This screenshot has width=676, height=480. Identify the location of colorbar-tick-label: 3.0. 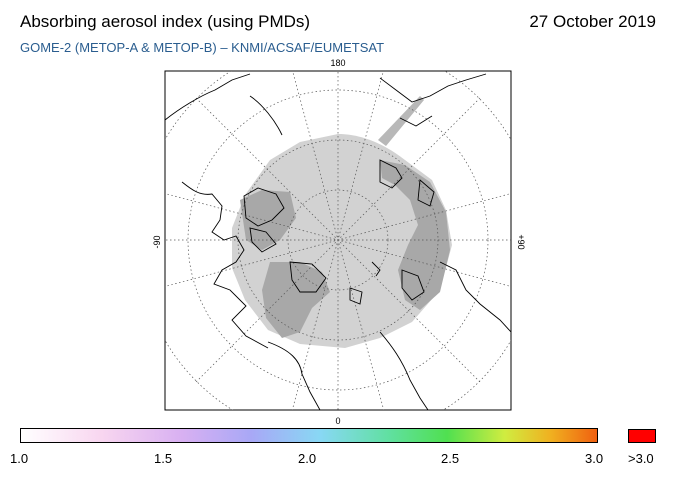
(594, 458).